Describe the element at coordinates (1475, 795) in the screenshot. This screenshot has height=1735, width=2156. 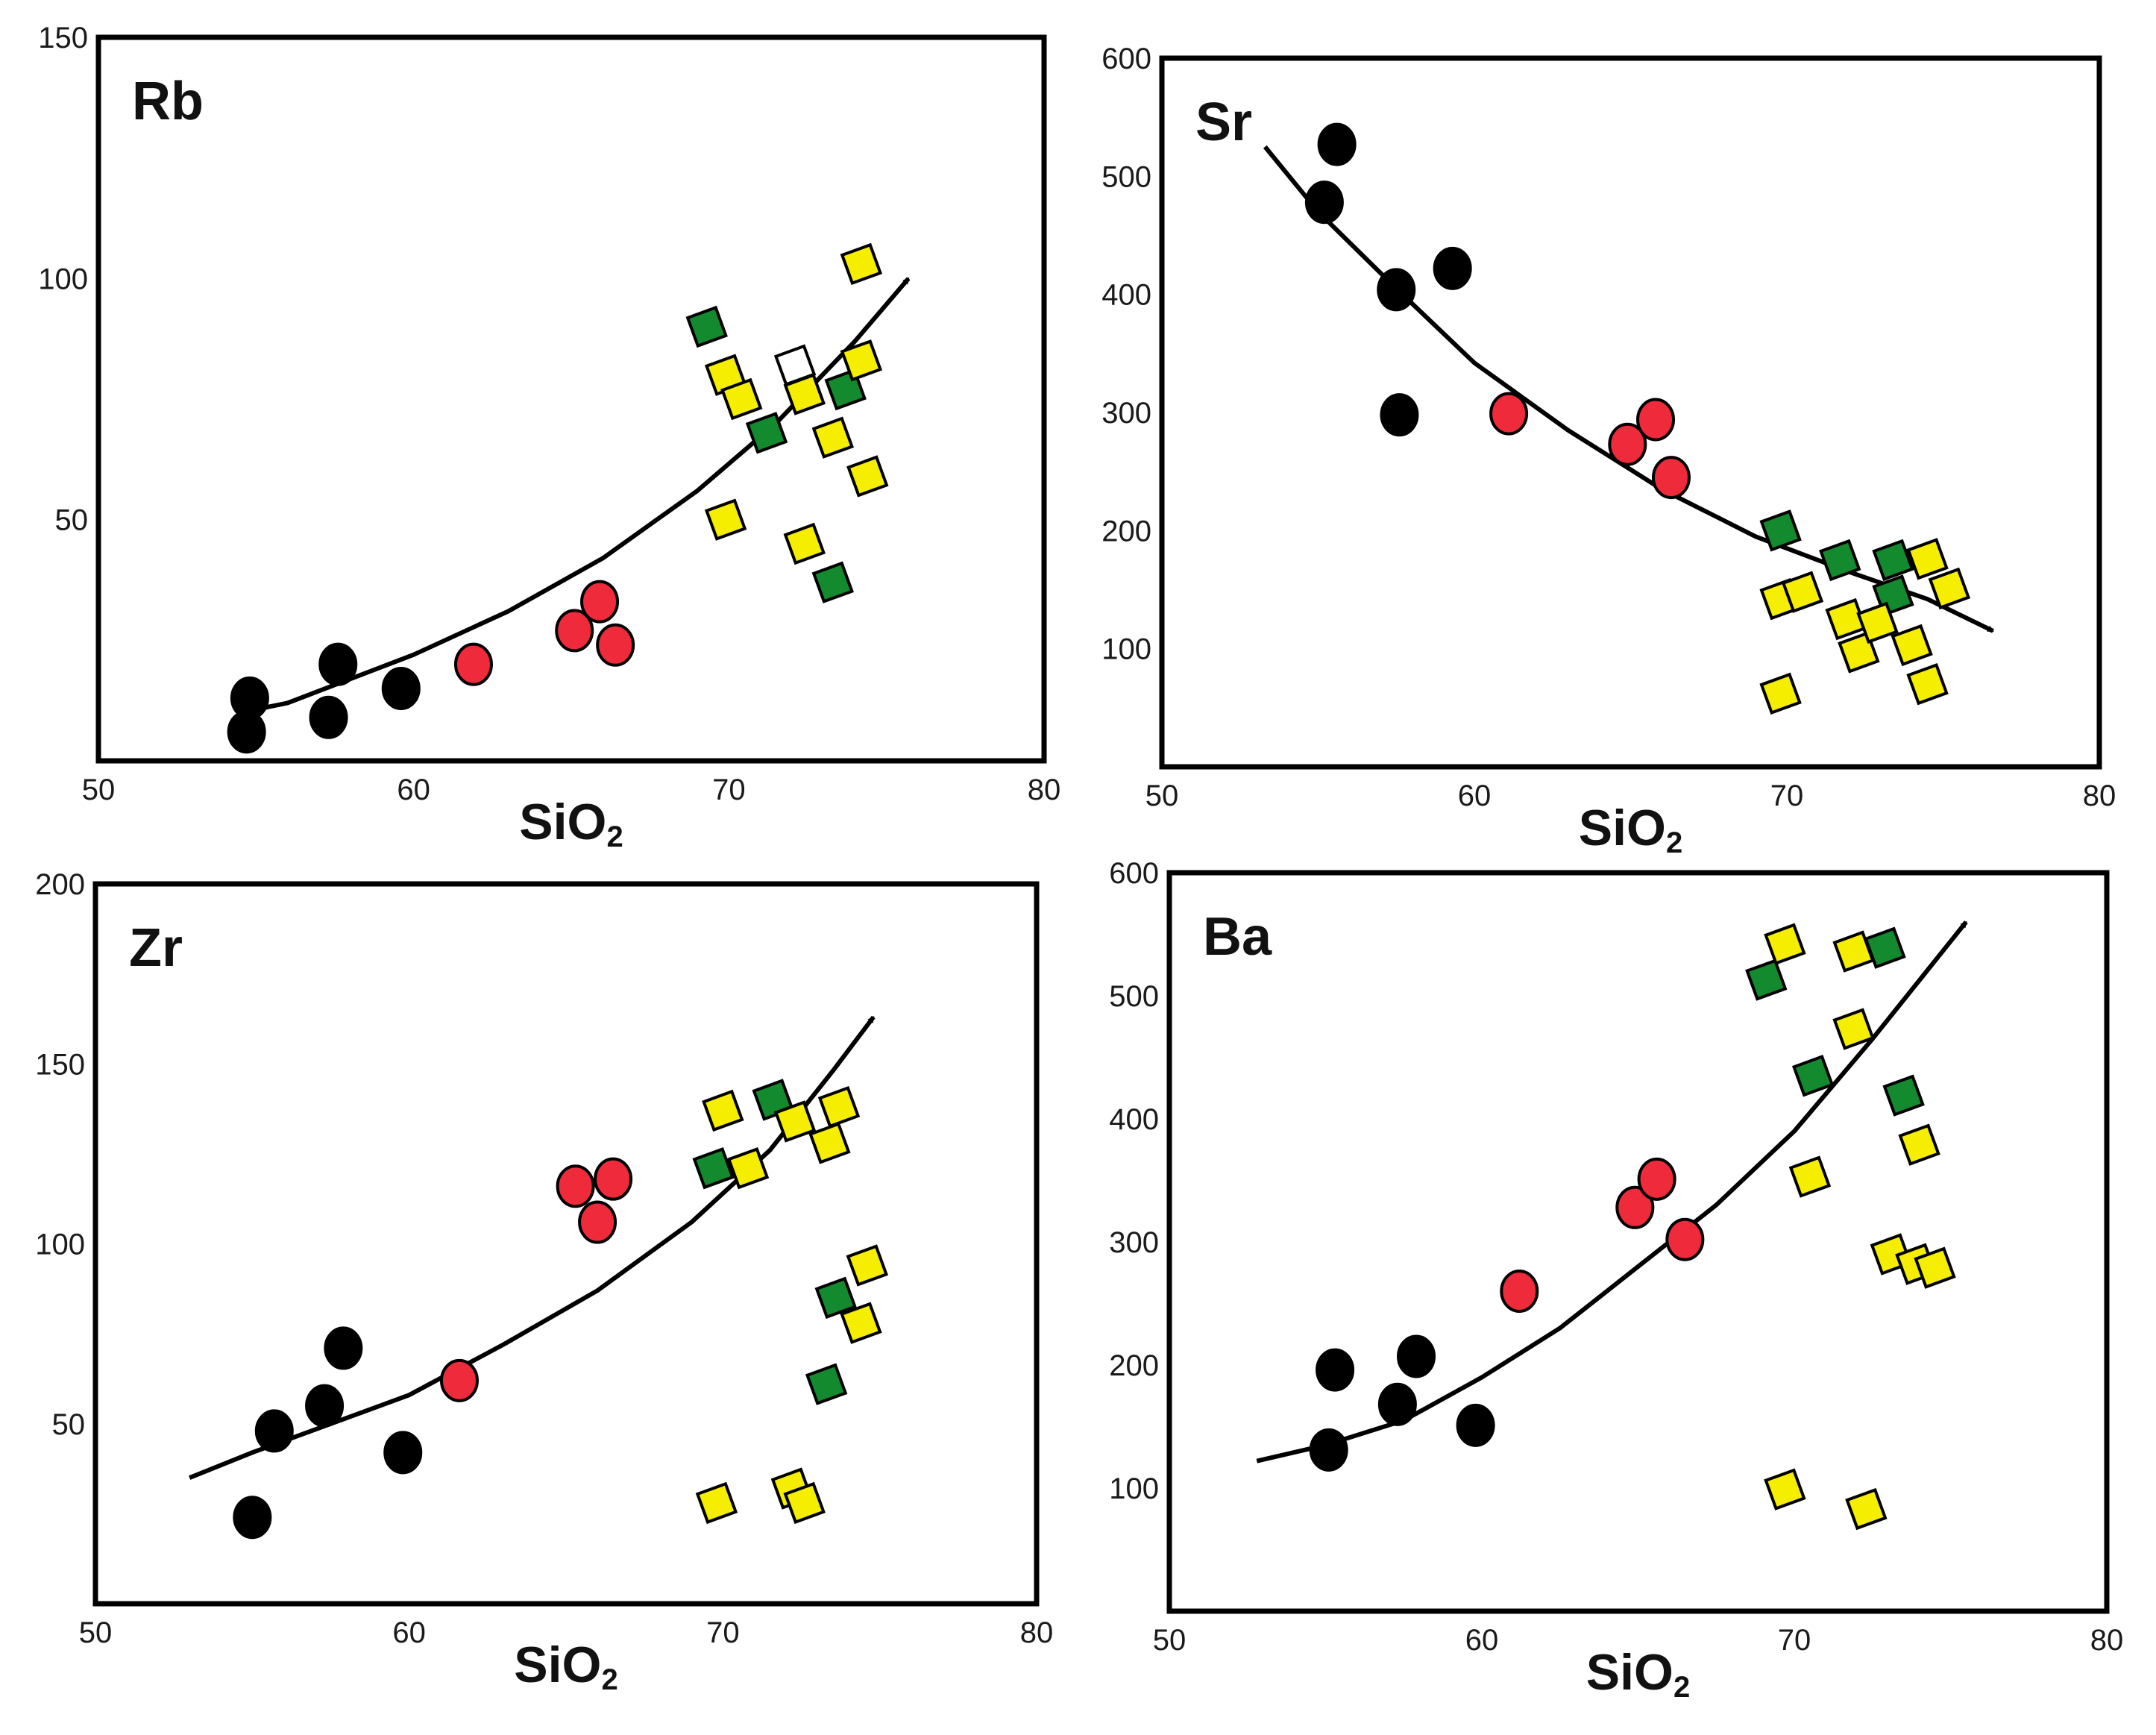
I see `x-tick-label: 60` at that location.